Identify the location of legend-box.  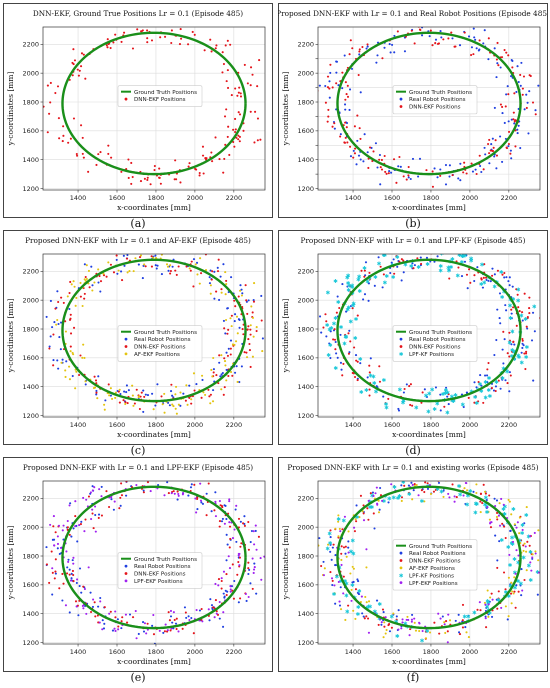
(160, 343).